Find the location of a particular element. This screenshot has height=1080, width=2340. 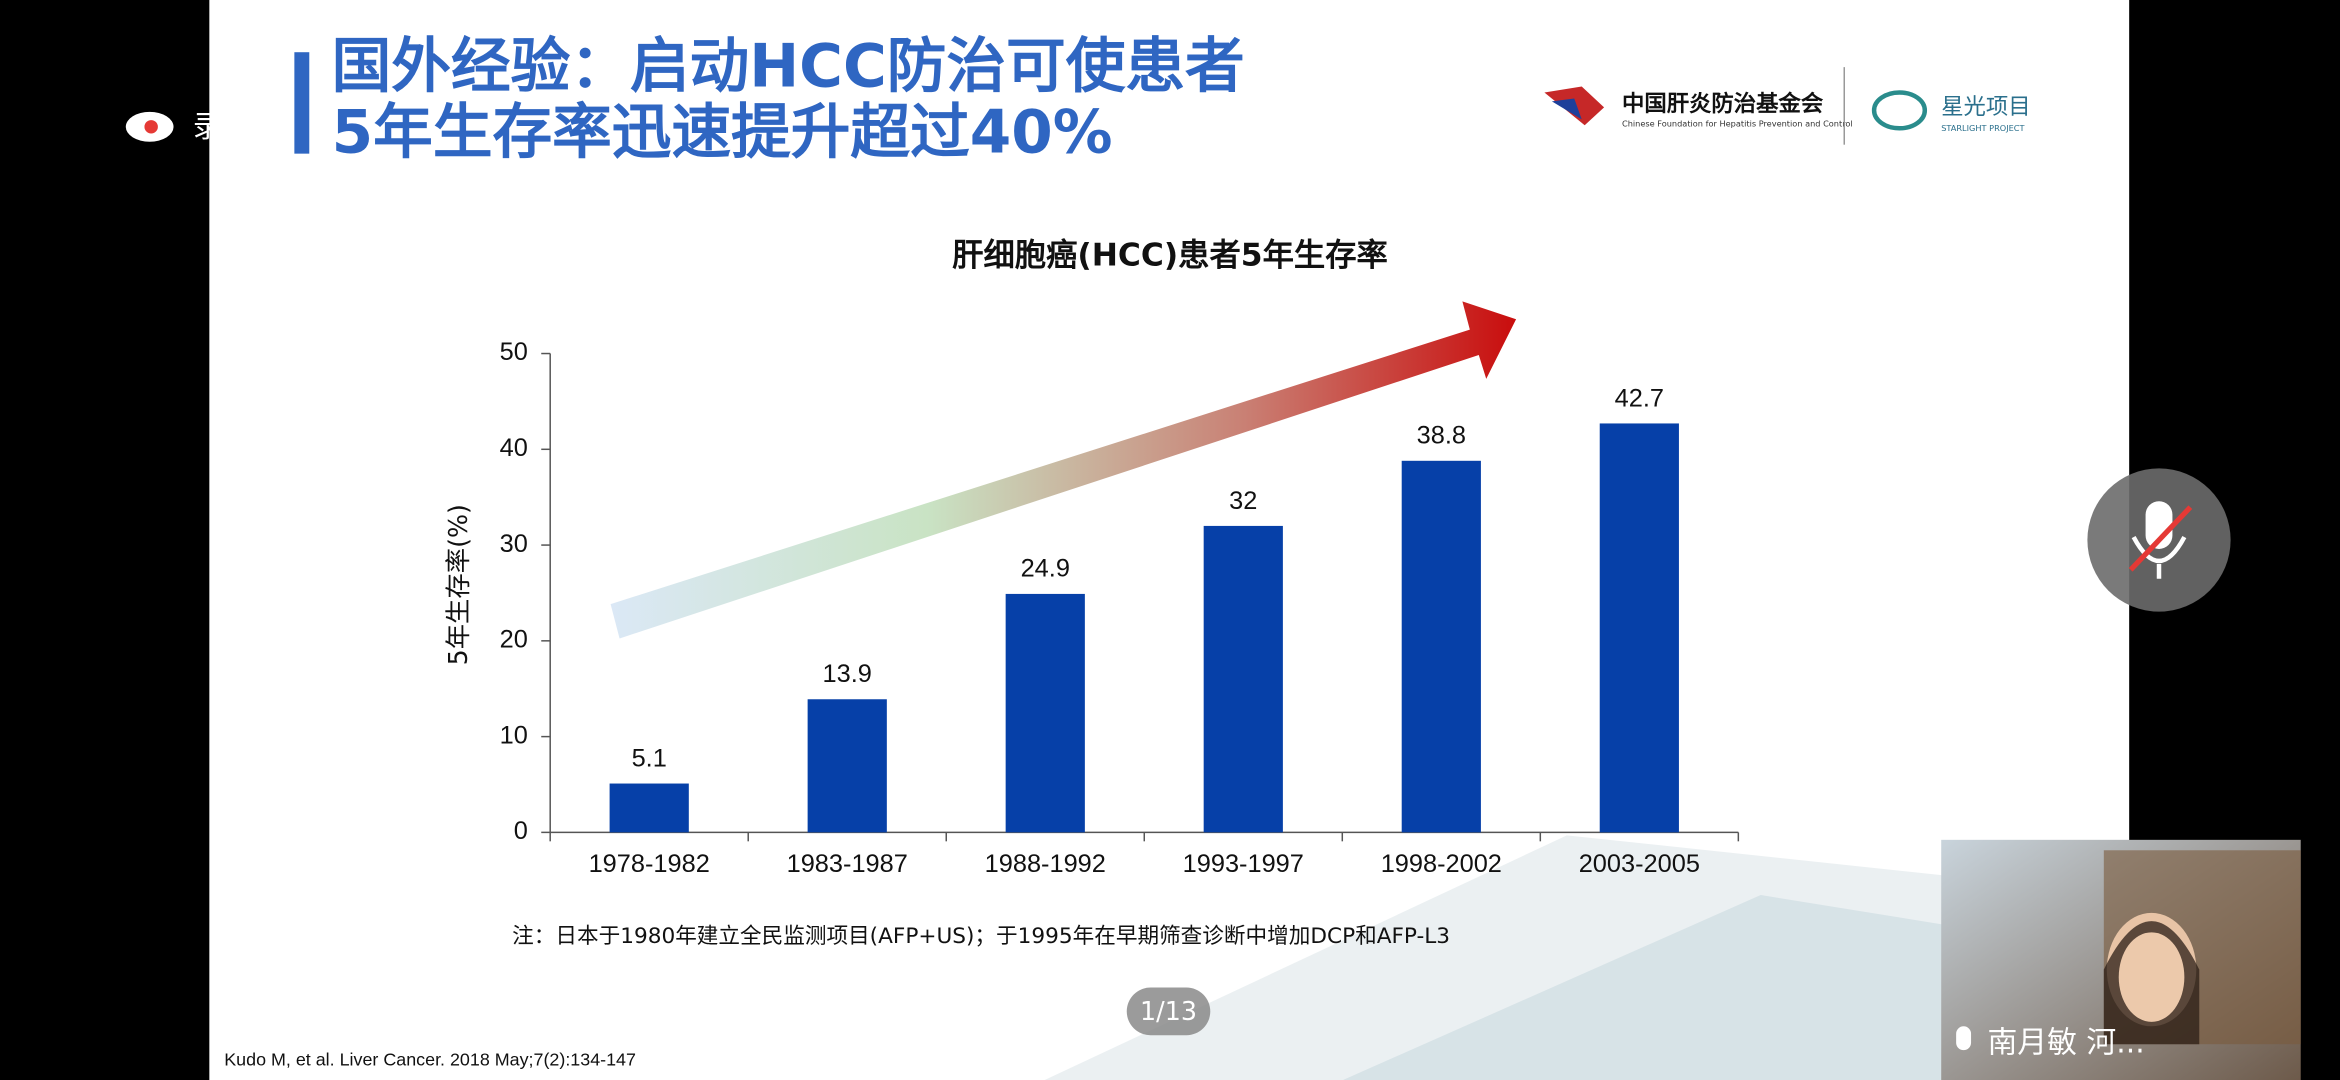

logo-text: 星光项目 is located at coordinates (1985, 107).